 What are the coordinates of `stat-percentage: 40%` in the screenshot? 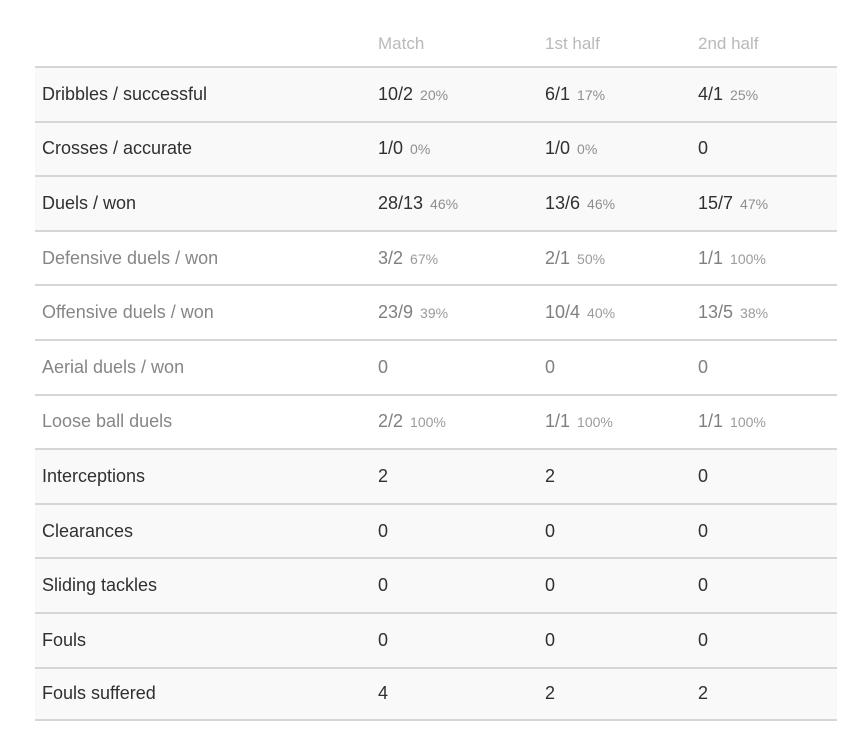 It's located at (601, 313).